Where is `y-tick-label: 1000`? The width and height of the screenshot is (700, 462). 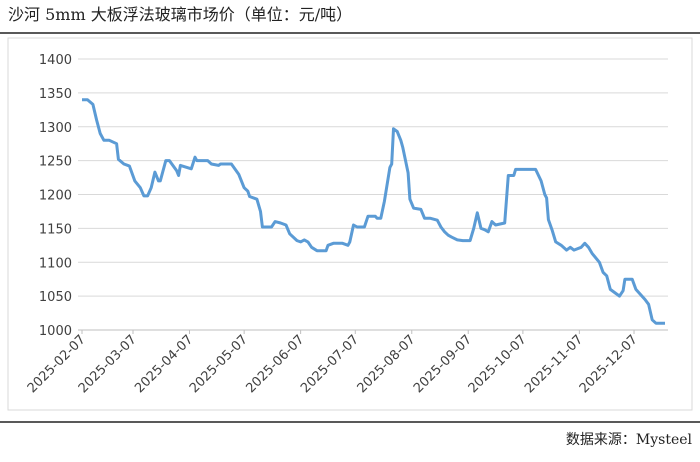 y-tick-label: 1000 is located at coordinates (55, 331).